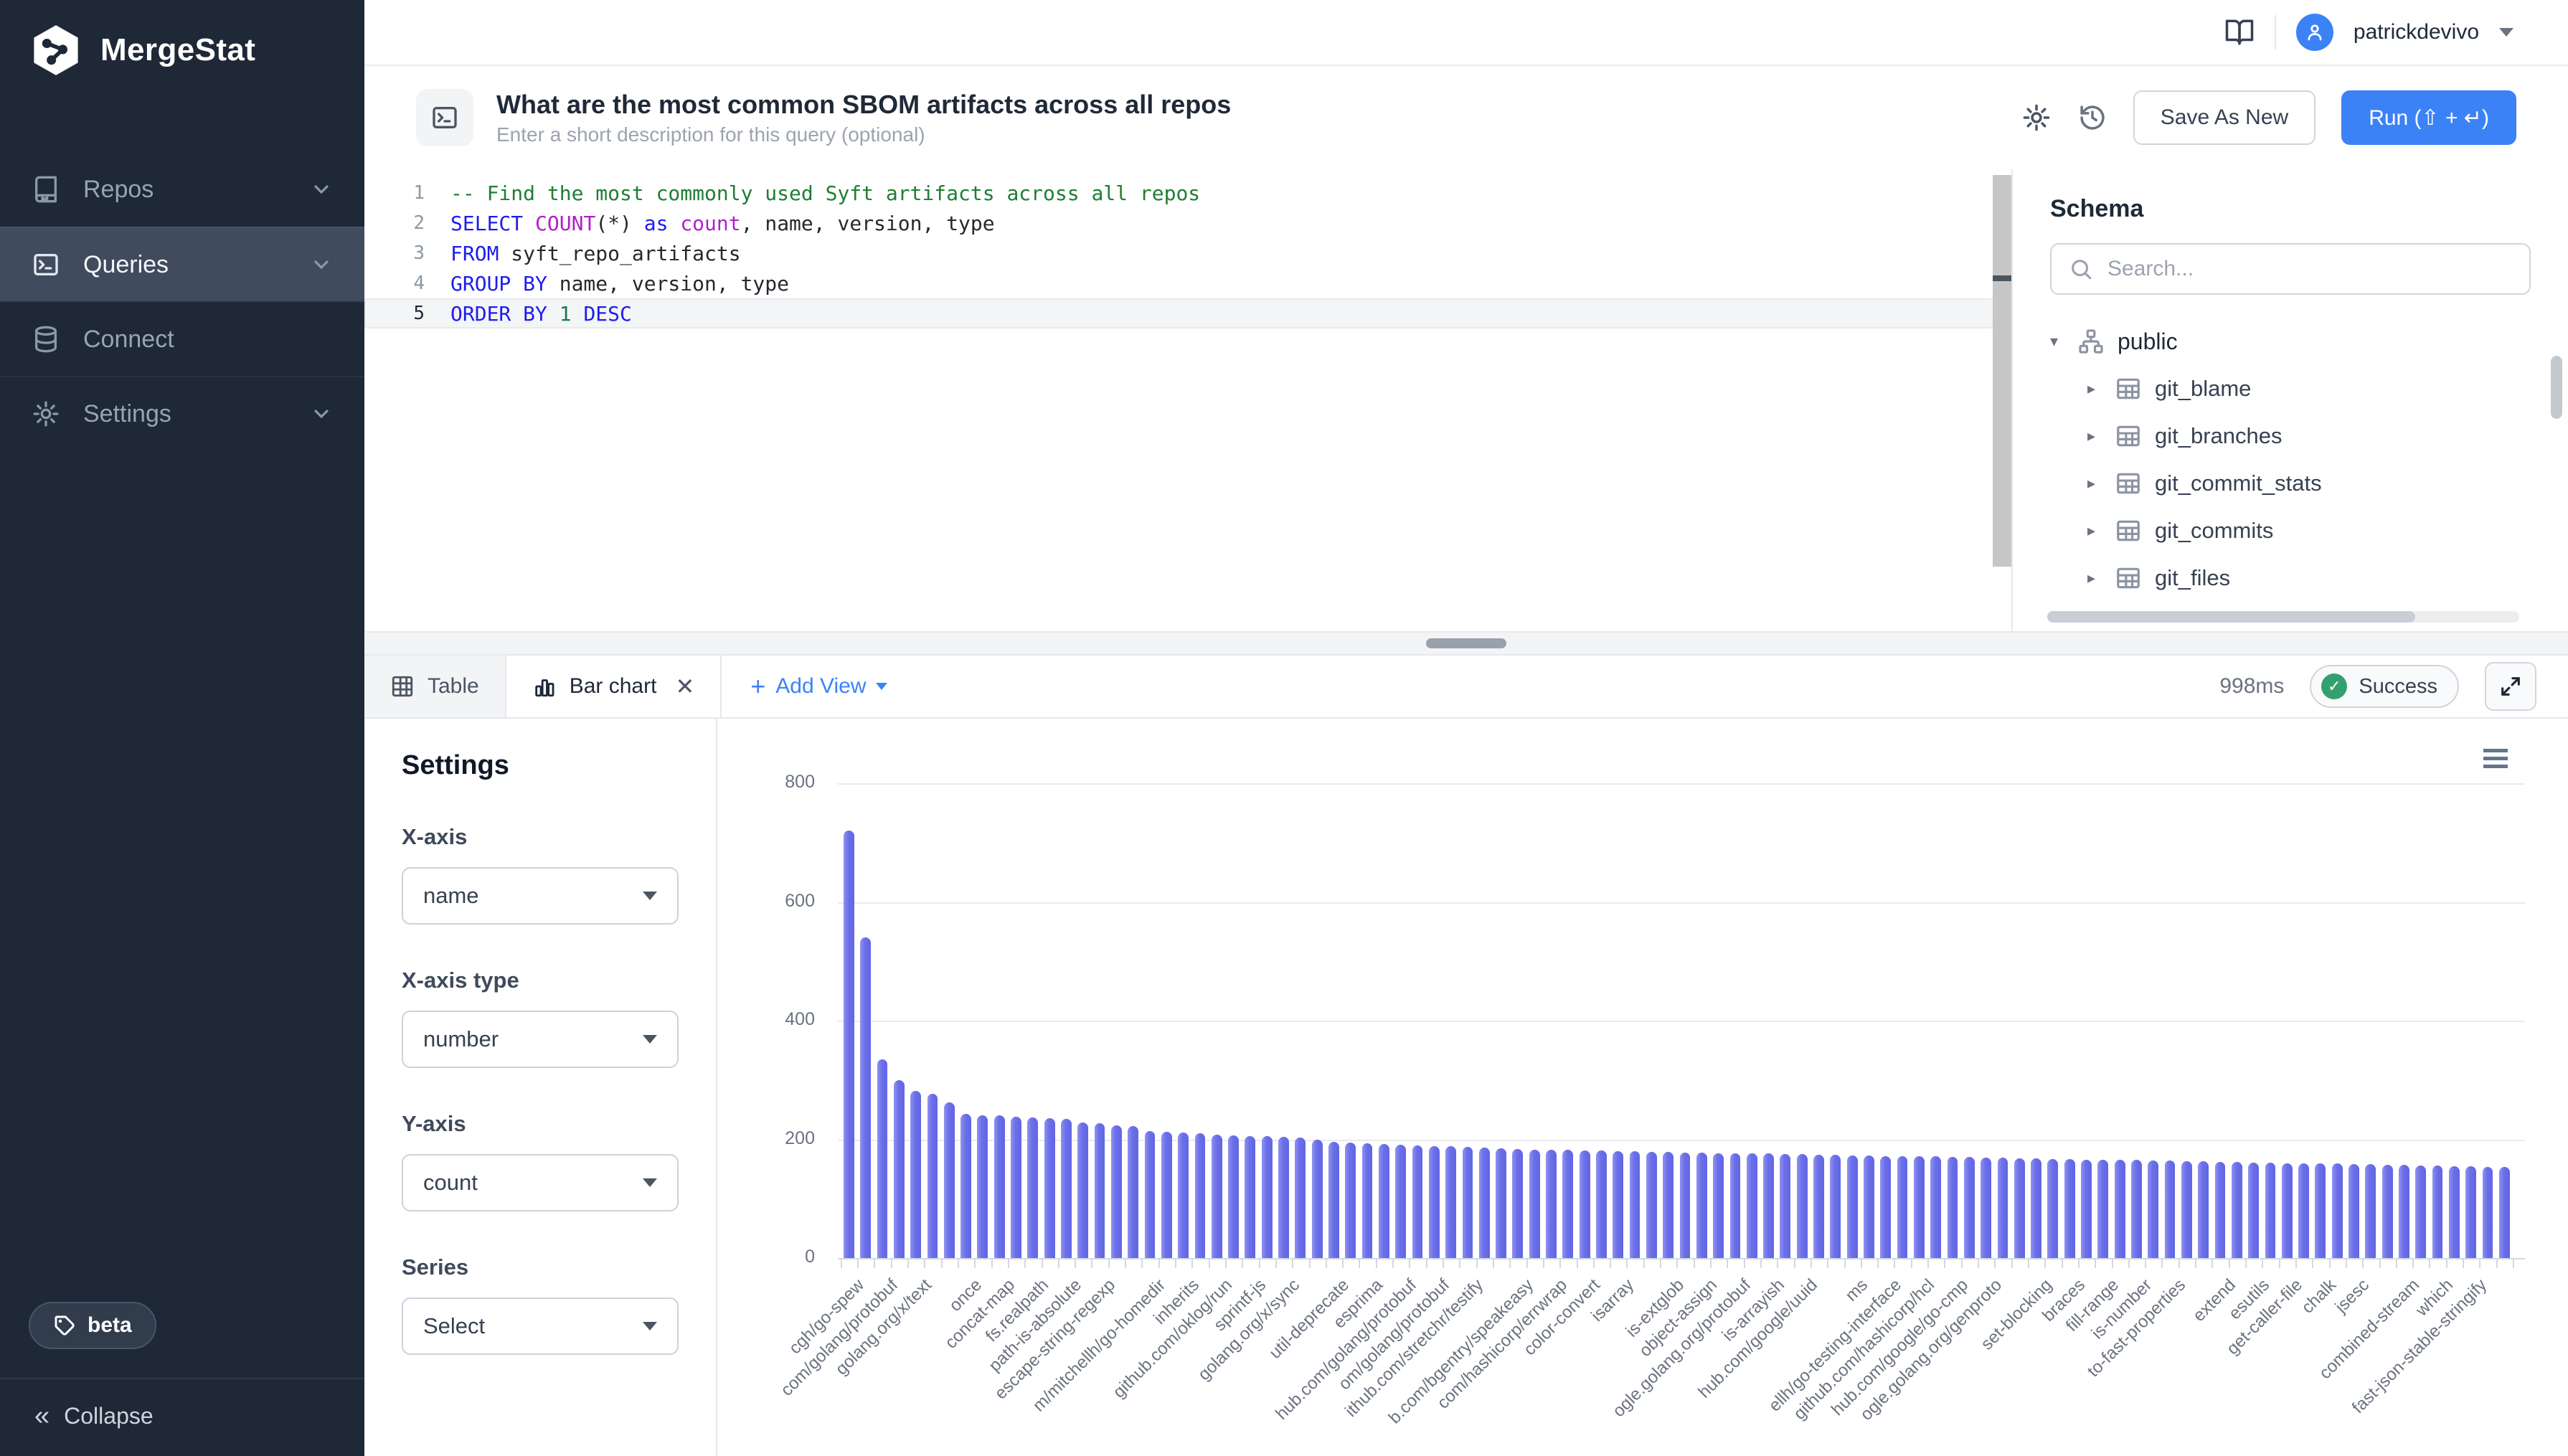  Describe the element at coordinates (1187, 253) in the screenshot. I see `code-line: 3 FROM syft_repo_artifacts` at that location.